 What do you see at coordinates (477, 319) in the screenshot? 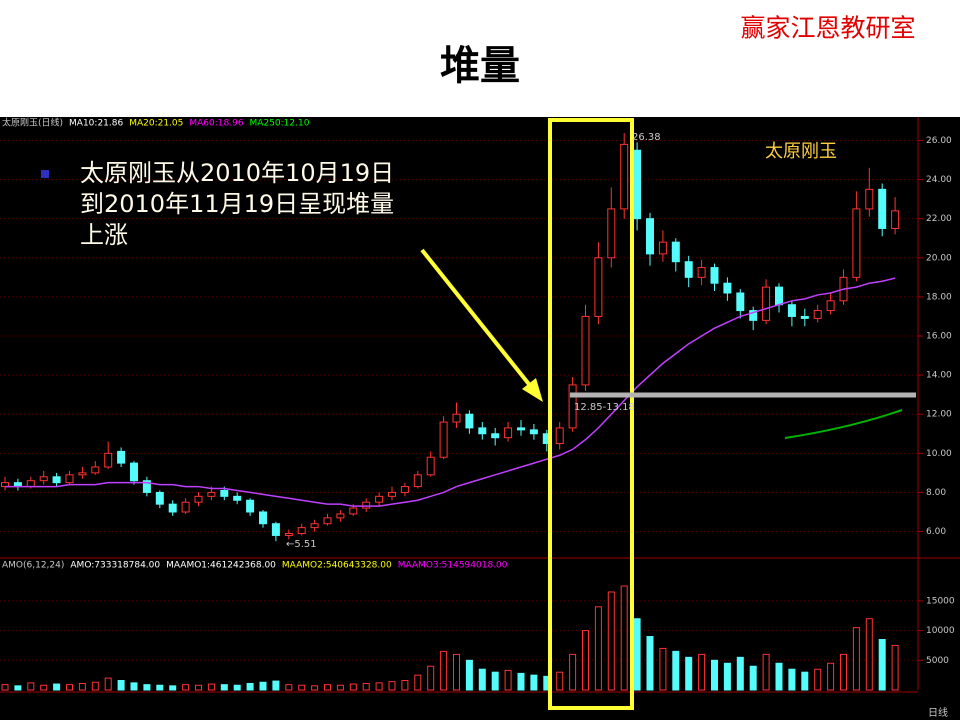
I see `arrow-shaft` at bounding box center [477, 319].